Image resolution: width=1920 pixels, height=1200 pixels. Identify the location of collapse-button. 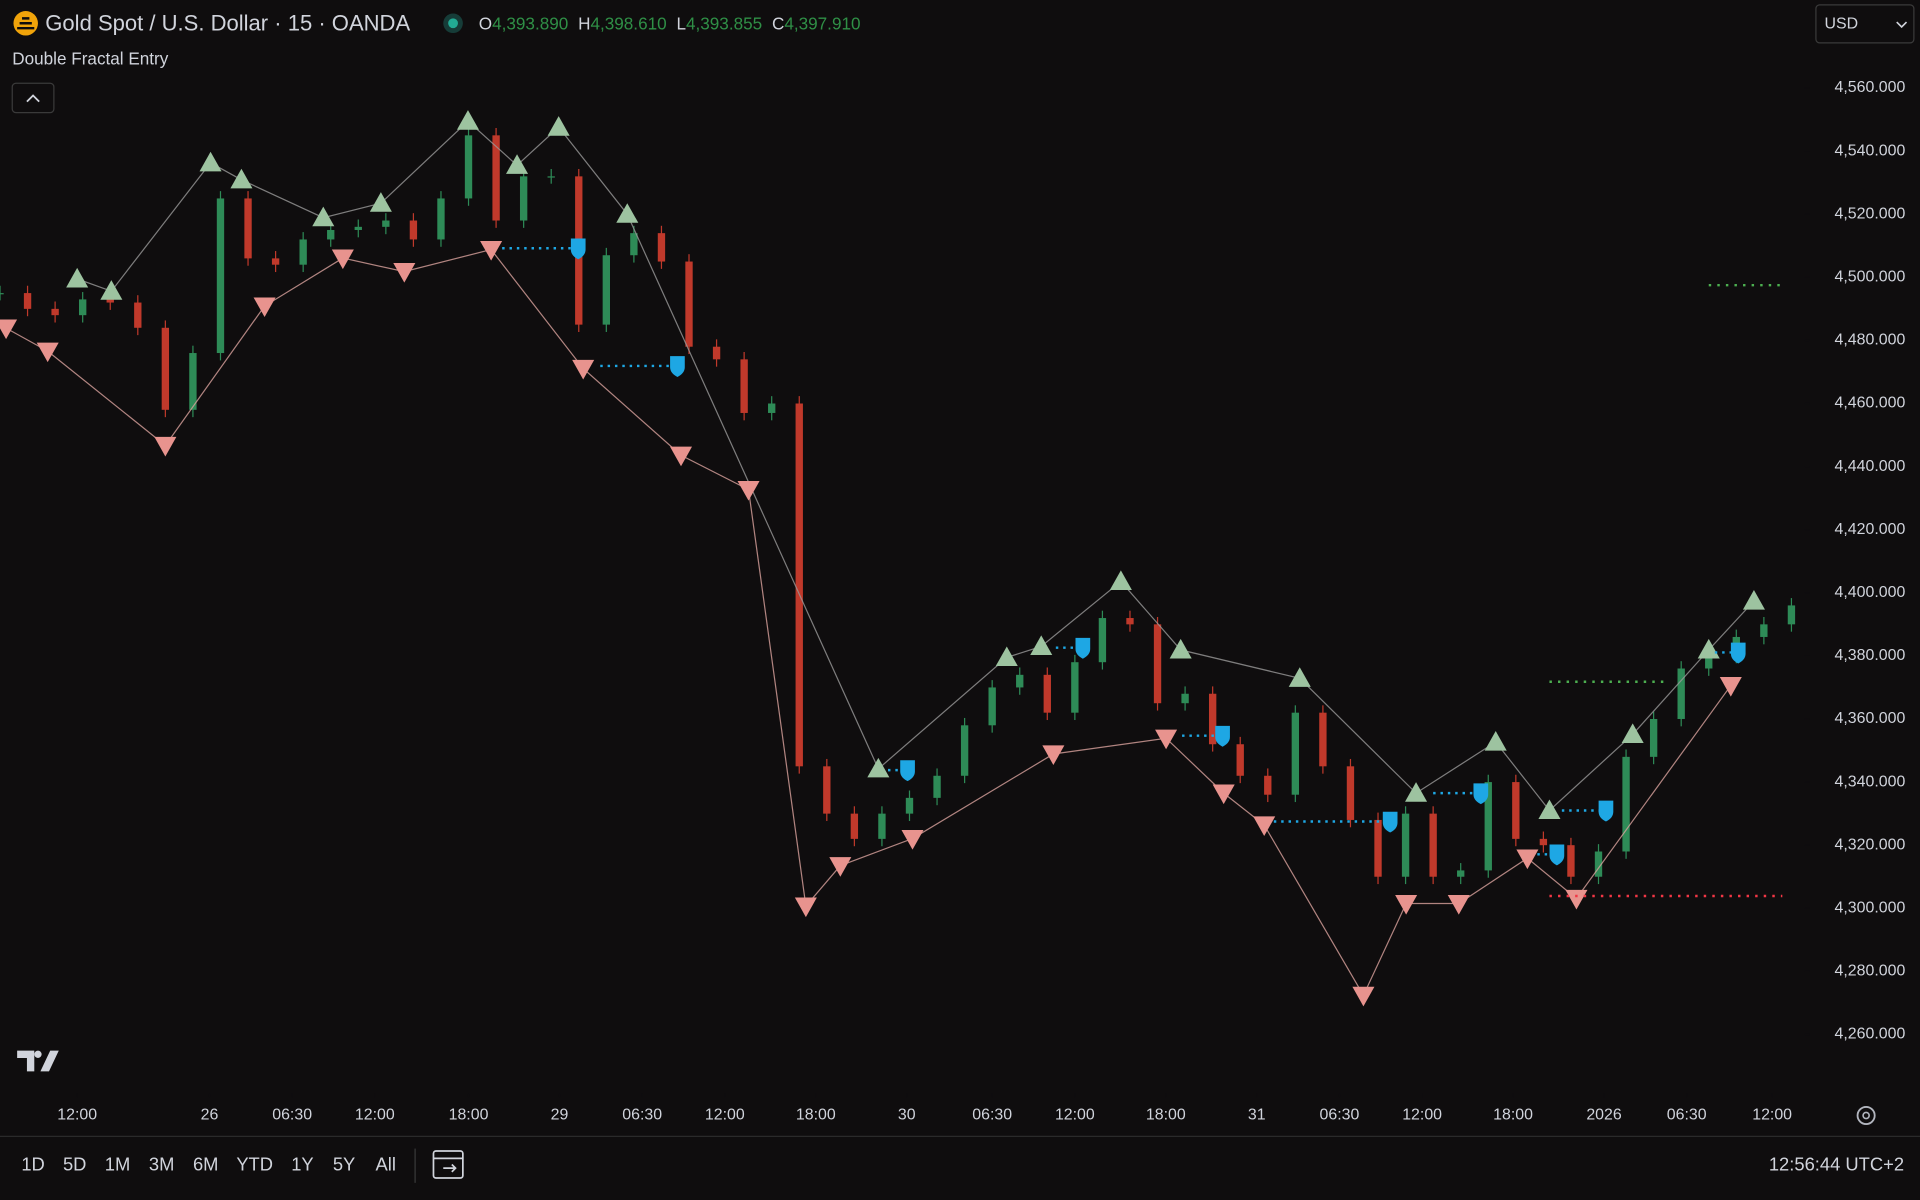
(33, 98).